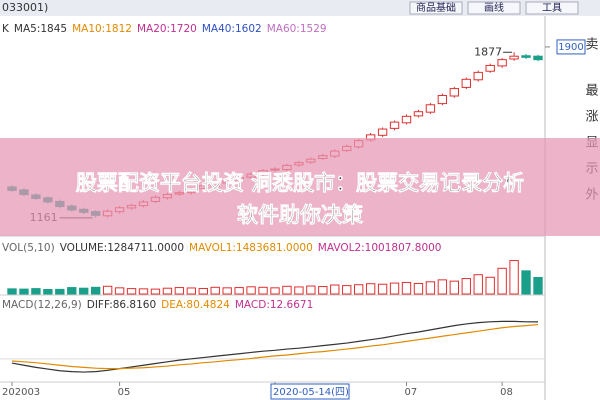 Image resolution: width=600 pixels, height=400 pixels. I want to click on menu-button-label: 工具, so click(552, 8).